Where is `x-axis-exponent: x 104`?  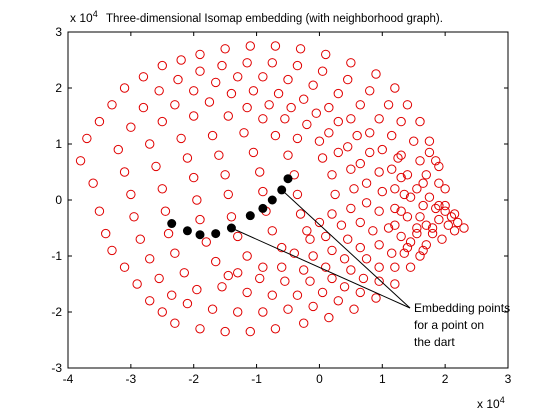 x-axis-exponent: x 104 is located at coordinates (491, 403).